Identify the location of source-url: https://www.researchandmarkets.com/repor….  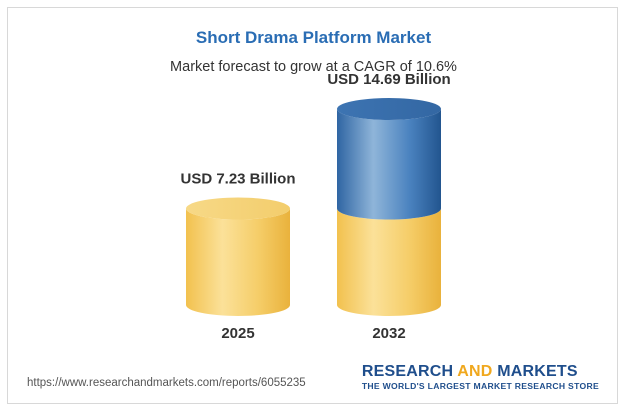
(166, 383).